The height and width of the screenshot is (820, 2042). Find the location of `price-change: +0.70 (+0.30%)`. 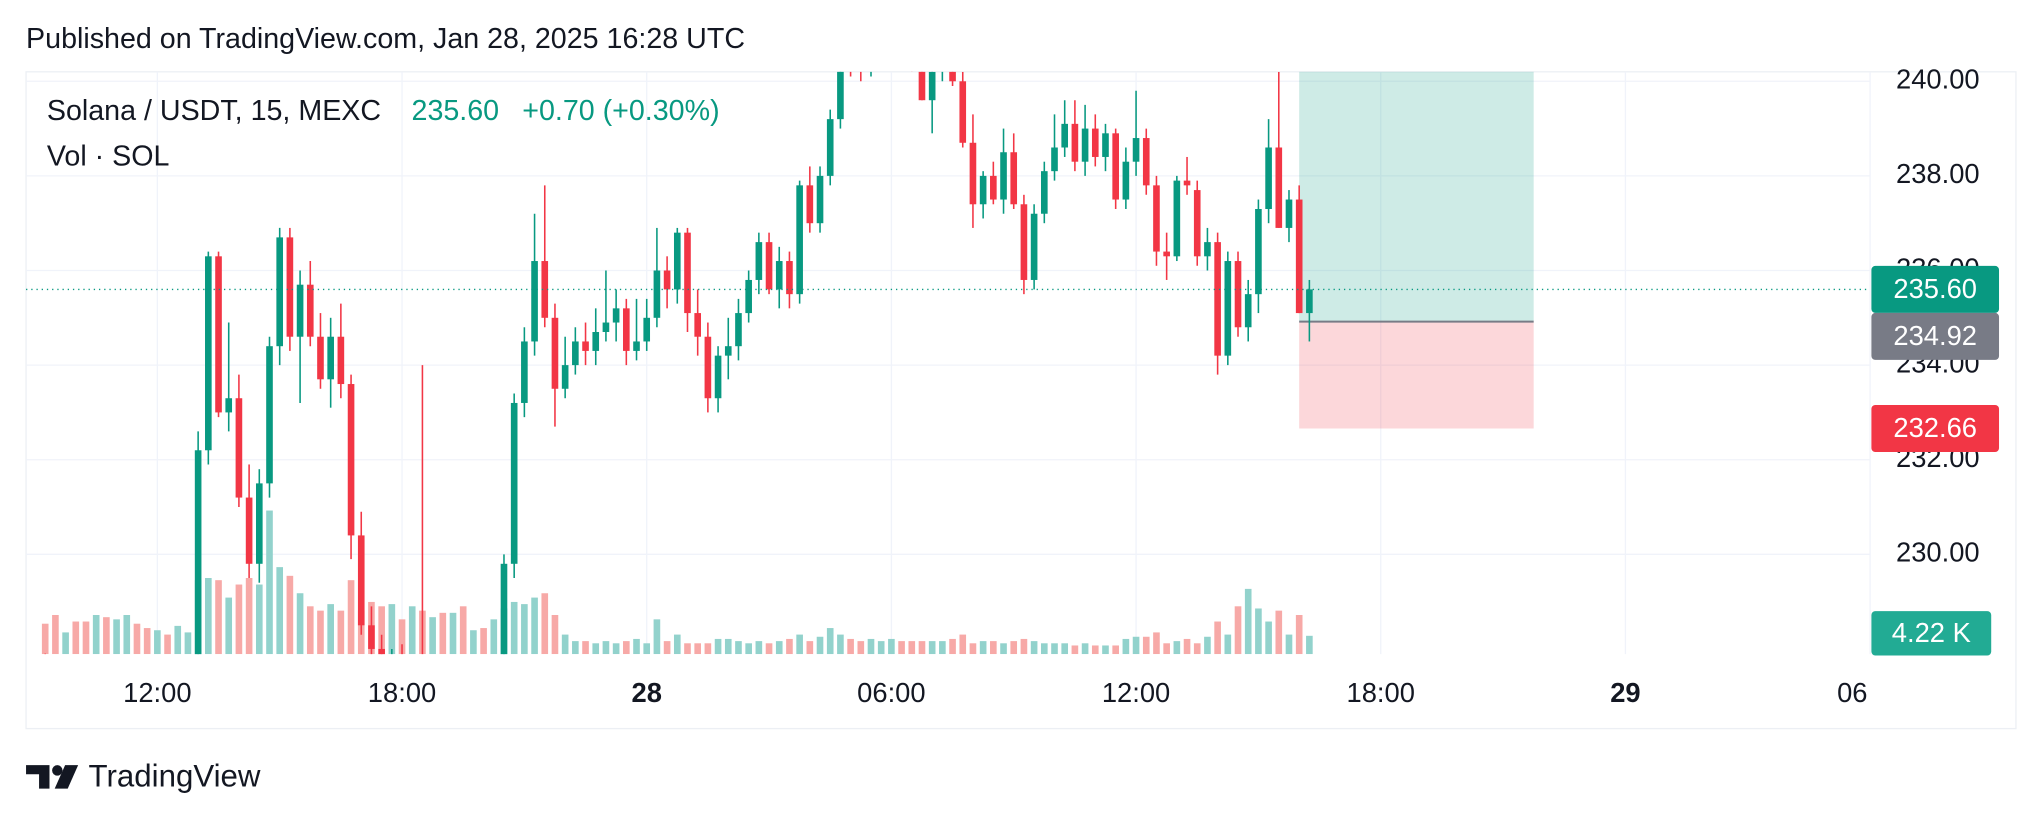

price-change: +0.70 (+0.30%) is located at coordinates (620, 111).